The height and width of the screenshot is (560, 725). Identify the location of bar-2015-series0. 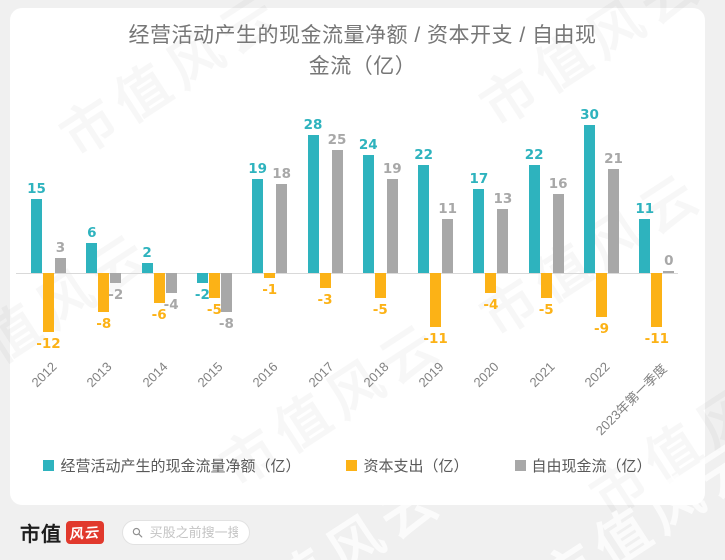
(202, 278).